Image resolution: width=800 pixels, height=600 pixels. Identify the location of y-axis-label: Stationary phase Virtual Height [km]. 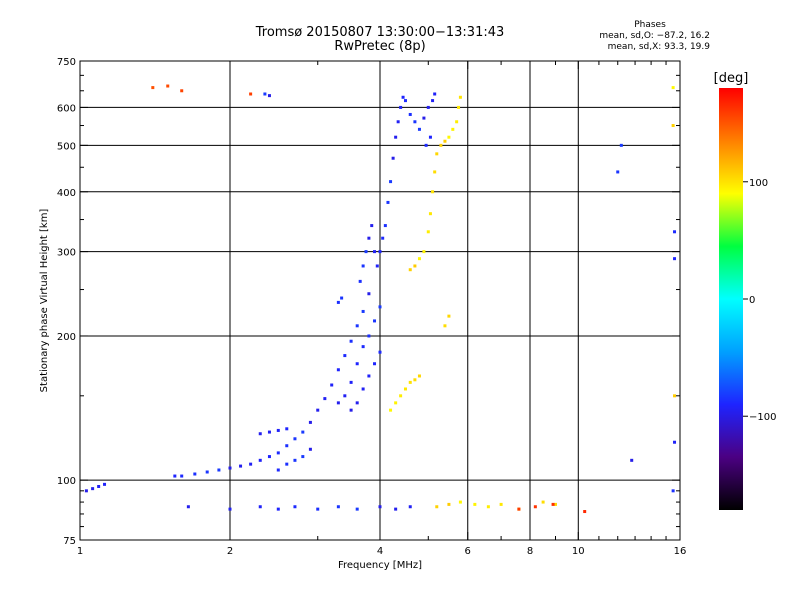
(44, 301).